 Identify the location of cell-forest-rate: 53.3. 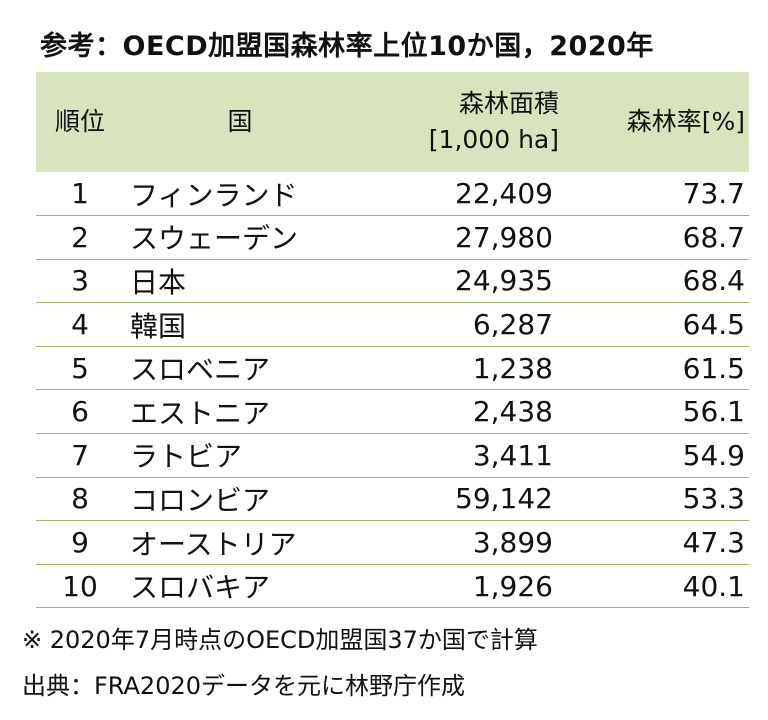
(713, 499).